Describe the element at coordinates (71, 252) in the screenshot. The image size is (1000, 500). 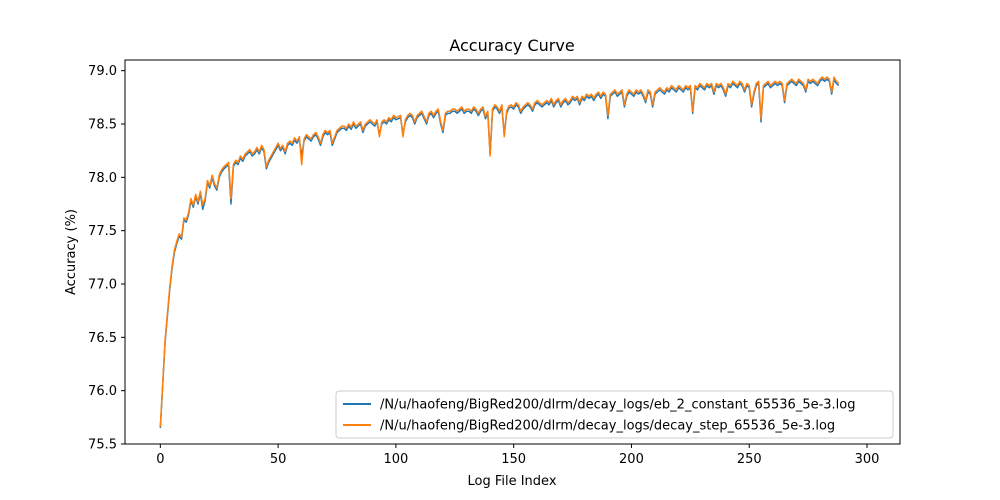
I see `y-axis-label: Accuracy (%)` at that location.